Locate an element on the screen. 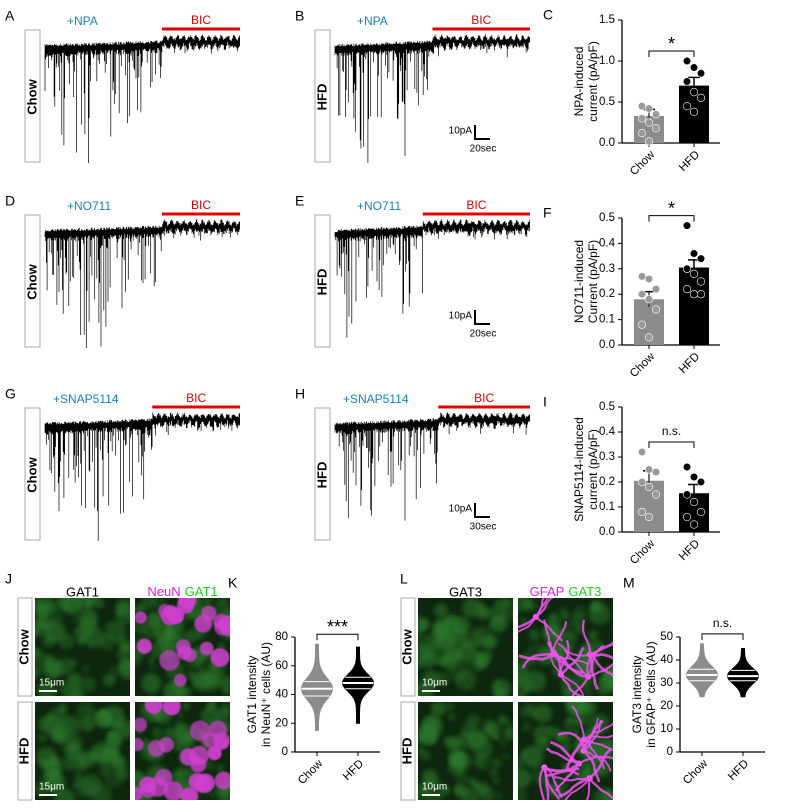 The height and width of the screenshot is (810, 785). channel-header: NeuN GAT1 is located at coordinates (182, 591).